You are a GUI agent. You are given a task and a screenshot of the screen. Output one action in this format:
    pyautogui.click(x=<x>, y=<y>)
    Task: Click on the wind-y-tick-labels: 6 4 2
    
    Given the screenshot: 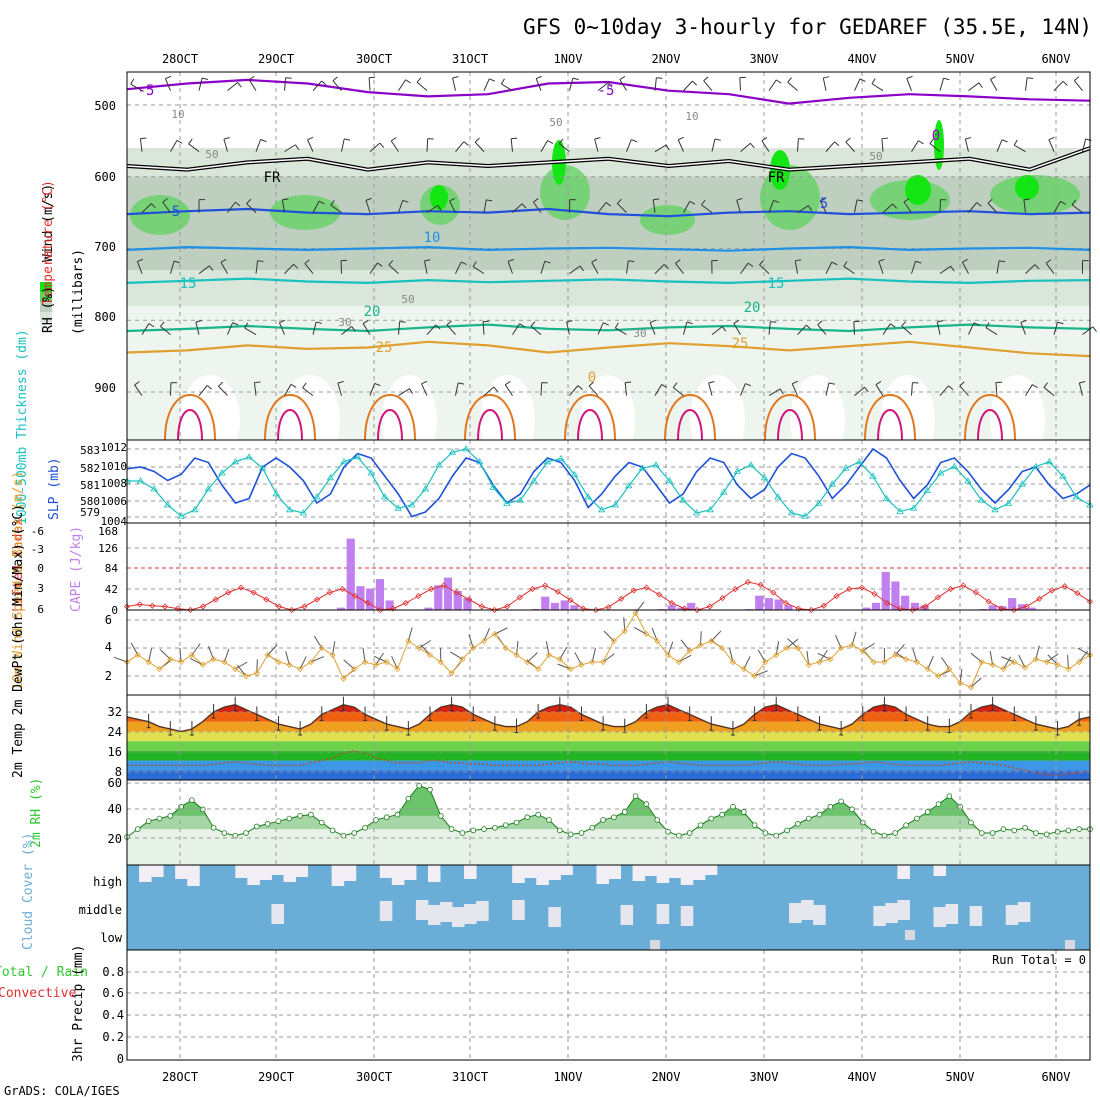 What is the action you would take?
    pyautogui.click(x=108, y=648)
    